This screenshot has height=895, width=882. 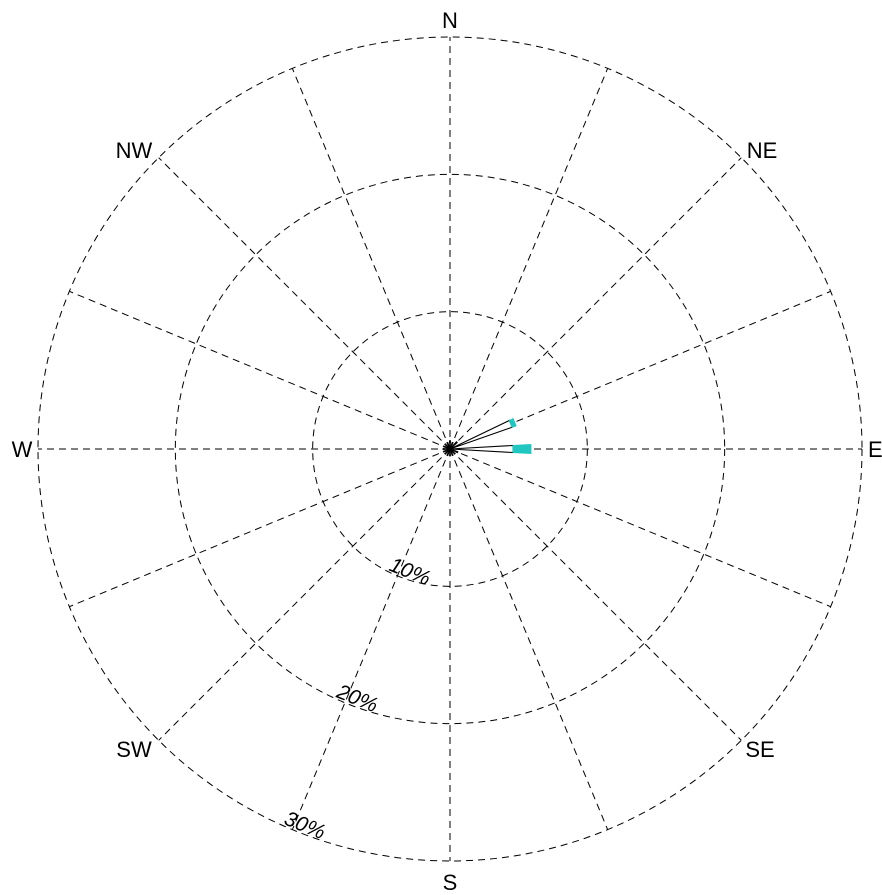 I want to click on spoke-ene, so click(x=640, y=370).